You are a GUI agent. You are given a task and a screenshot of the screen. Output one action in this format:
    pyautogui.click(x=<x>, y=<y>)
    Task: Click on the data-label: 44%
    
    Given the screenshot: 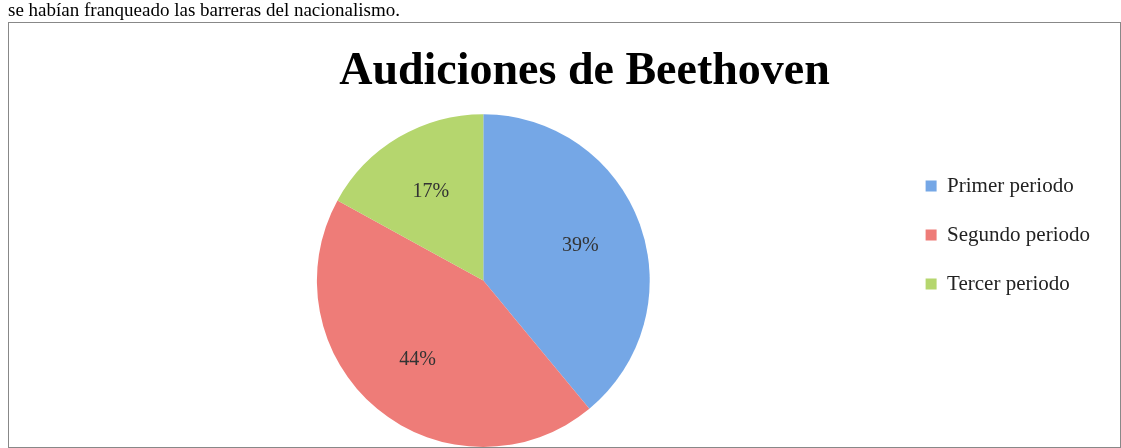 What is the action you would take?
    pyautogui.click(x=417, y=358)
    